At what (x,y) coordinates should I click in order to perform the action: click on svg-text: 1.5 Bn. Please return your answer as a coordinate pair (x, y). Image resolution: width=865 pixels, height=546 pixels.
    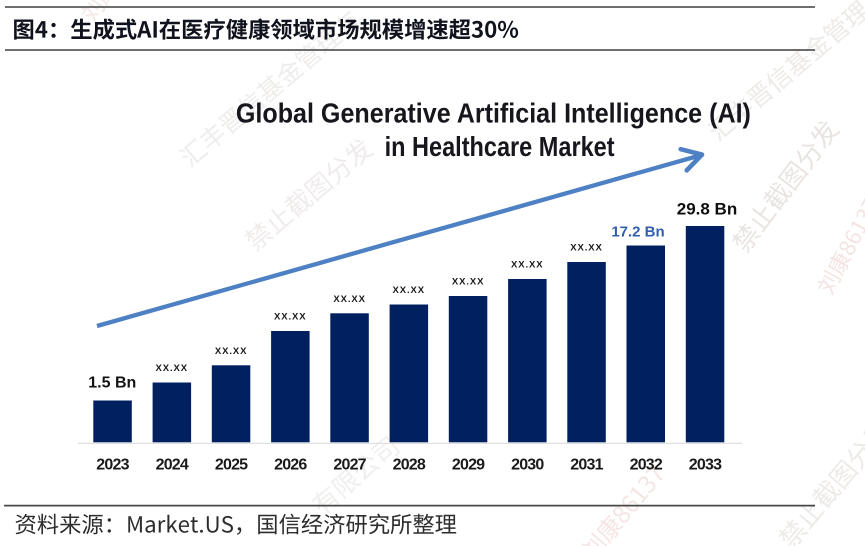
    Looking at the image, I should click on (112, 382).